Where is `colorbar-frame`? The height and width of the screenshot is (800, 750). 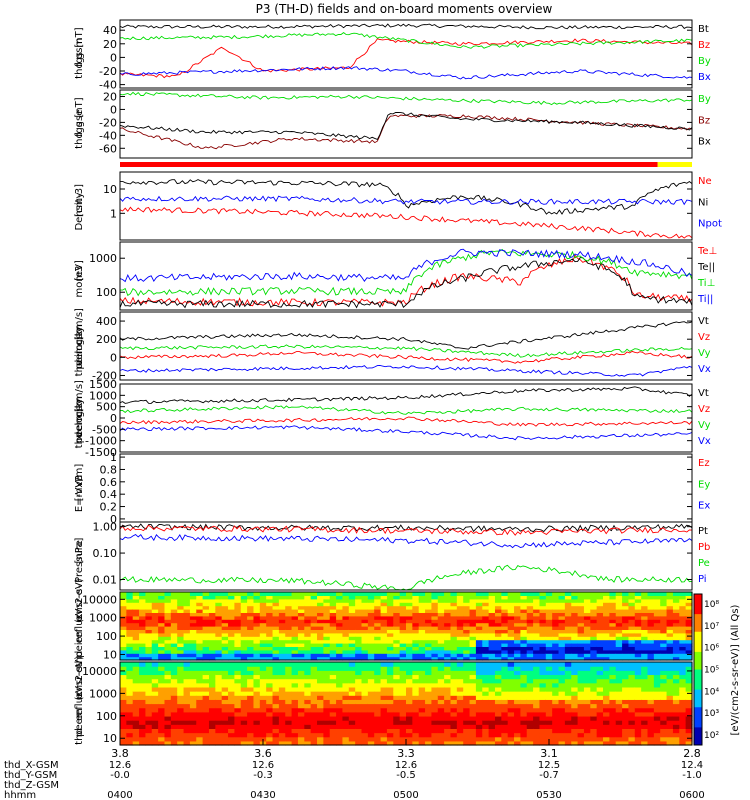 colorbar-frame is located at coordinates (698, 669).